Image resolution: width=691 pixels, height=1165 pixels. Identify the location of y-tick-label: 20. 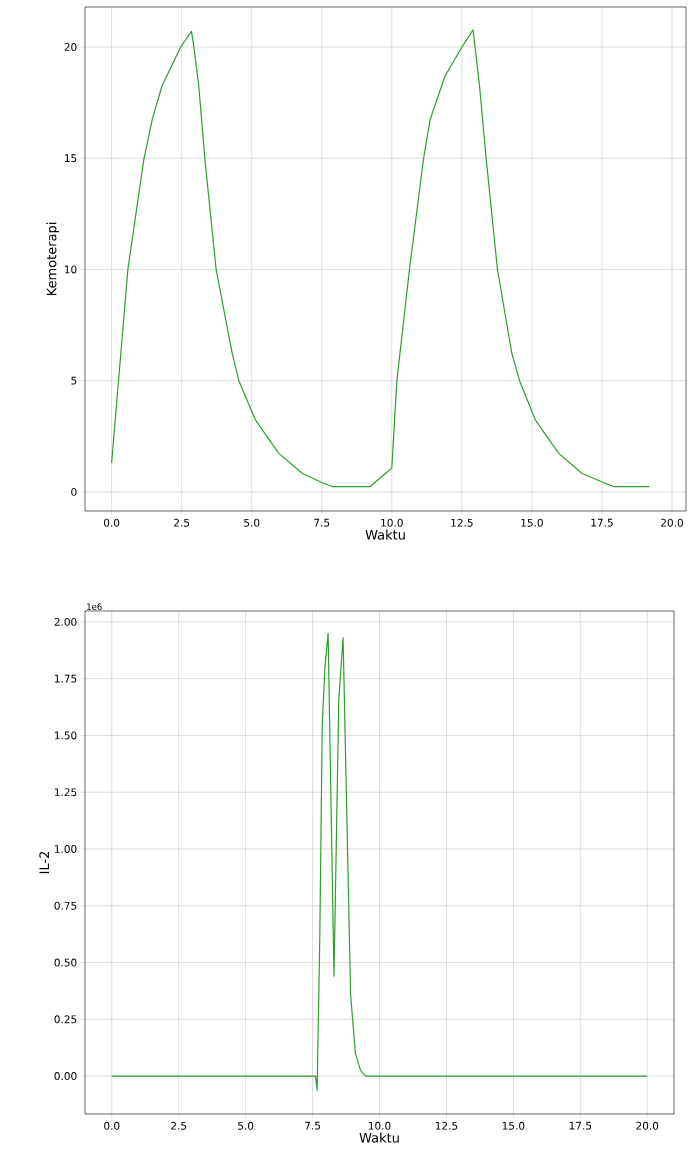
(70, 47).